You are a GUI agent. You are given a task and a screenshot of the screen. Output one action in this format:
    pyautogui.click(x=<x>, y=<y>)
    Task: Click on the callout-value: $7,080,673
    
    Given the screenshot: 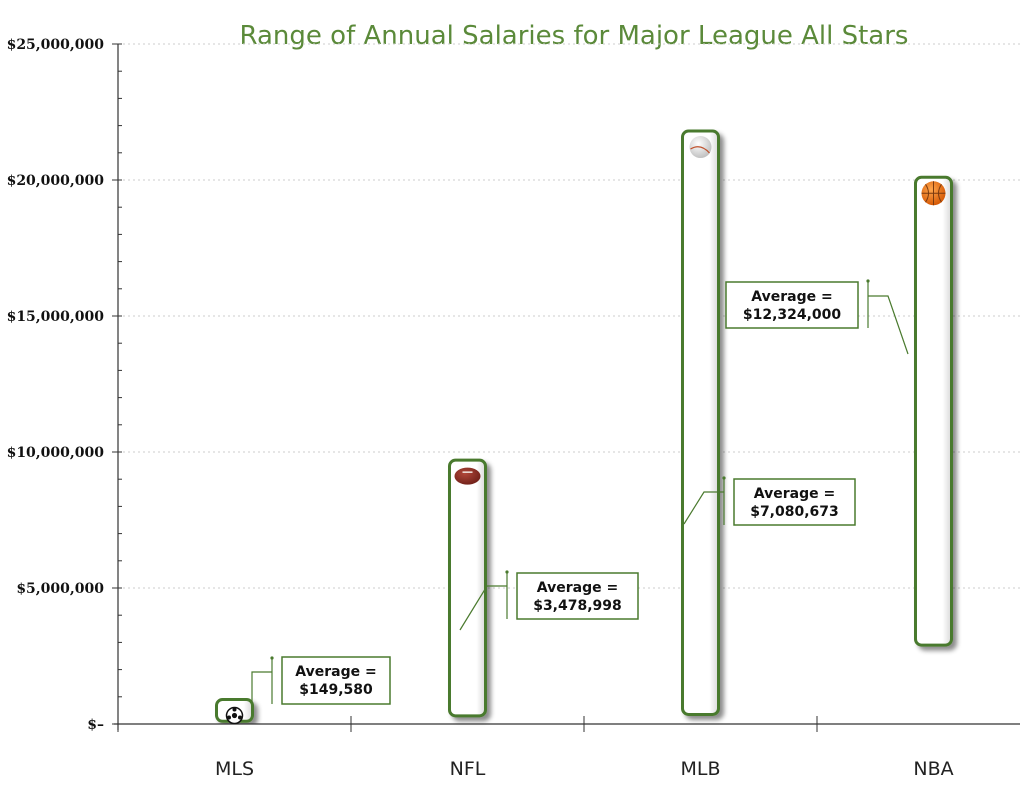 What is the action you would take?
    pyautogui.click(x=794, y=512)
    